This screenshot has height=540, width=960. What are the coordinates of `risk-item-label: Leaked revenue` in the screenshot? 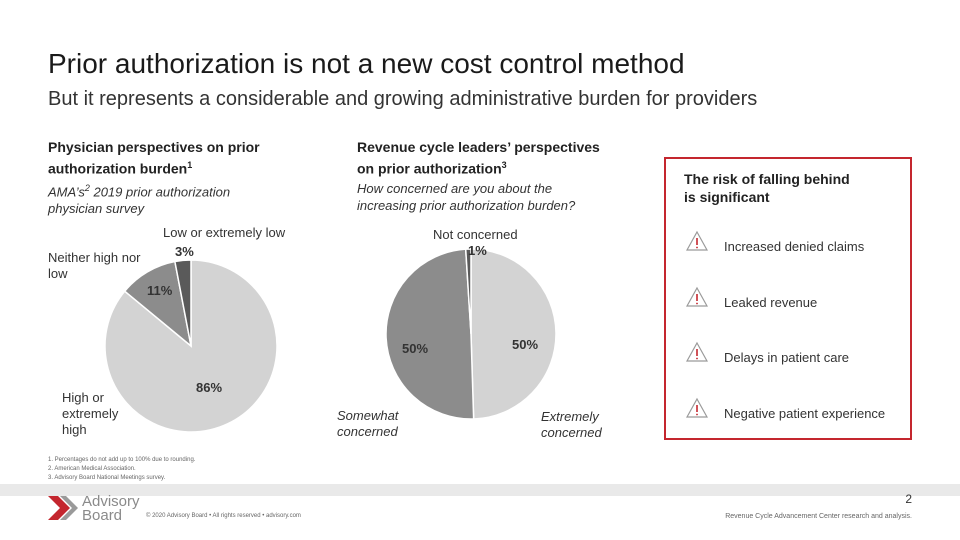 It's located at (771, 302).